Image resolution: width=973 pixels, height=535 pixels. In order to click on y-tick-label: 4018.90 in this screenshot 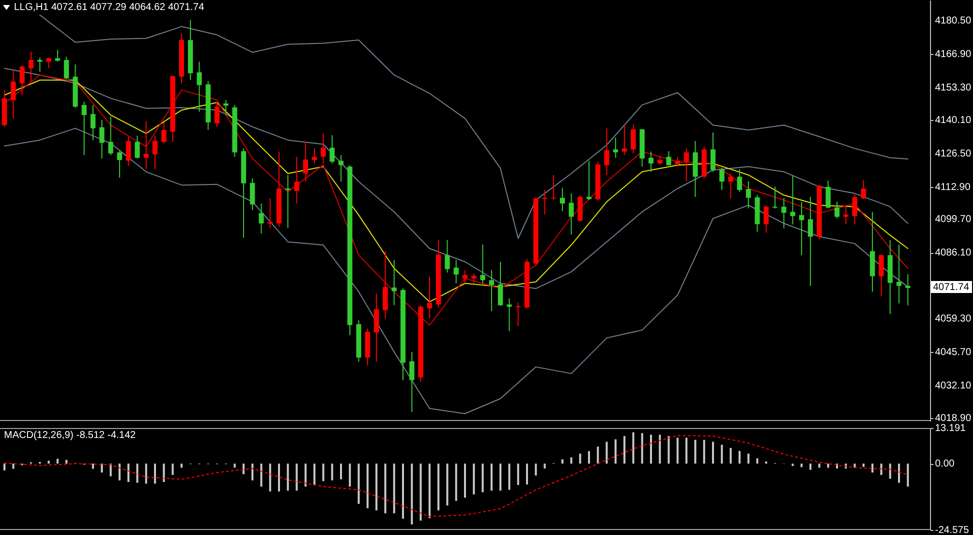, I will do `click(953, 418)`.